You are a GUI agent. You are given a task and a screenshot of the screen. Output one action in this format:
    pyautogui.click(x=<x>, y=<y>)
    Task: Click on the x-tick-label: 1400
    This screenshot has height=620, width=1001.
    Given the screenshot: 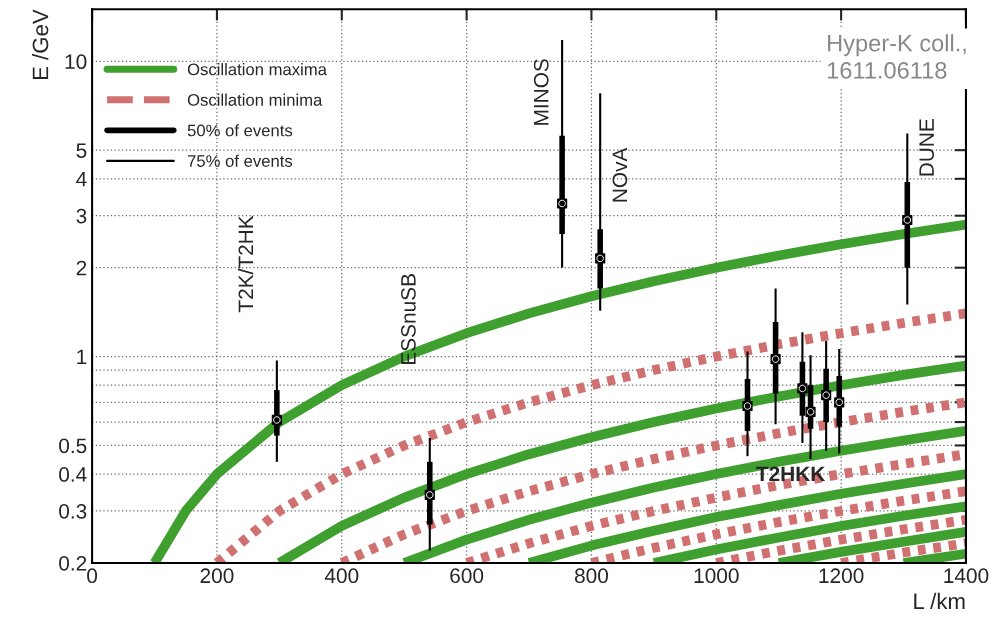 What is the action you would take?
    pyautogui.click(x=966, y=576)
    